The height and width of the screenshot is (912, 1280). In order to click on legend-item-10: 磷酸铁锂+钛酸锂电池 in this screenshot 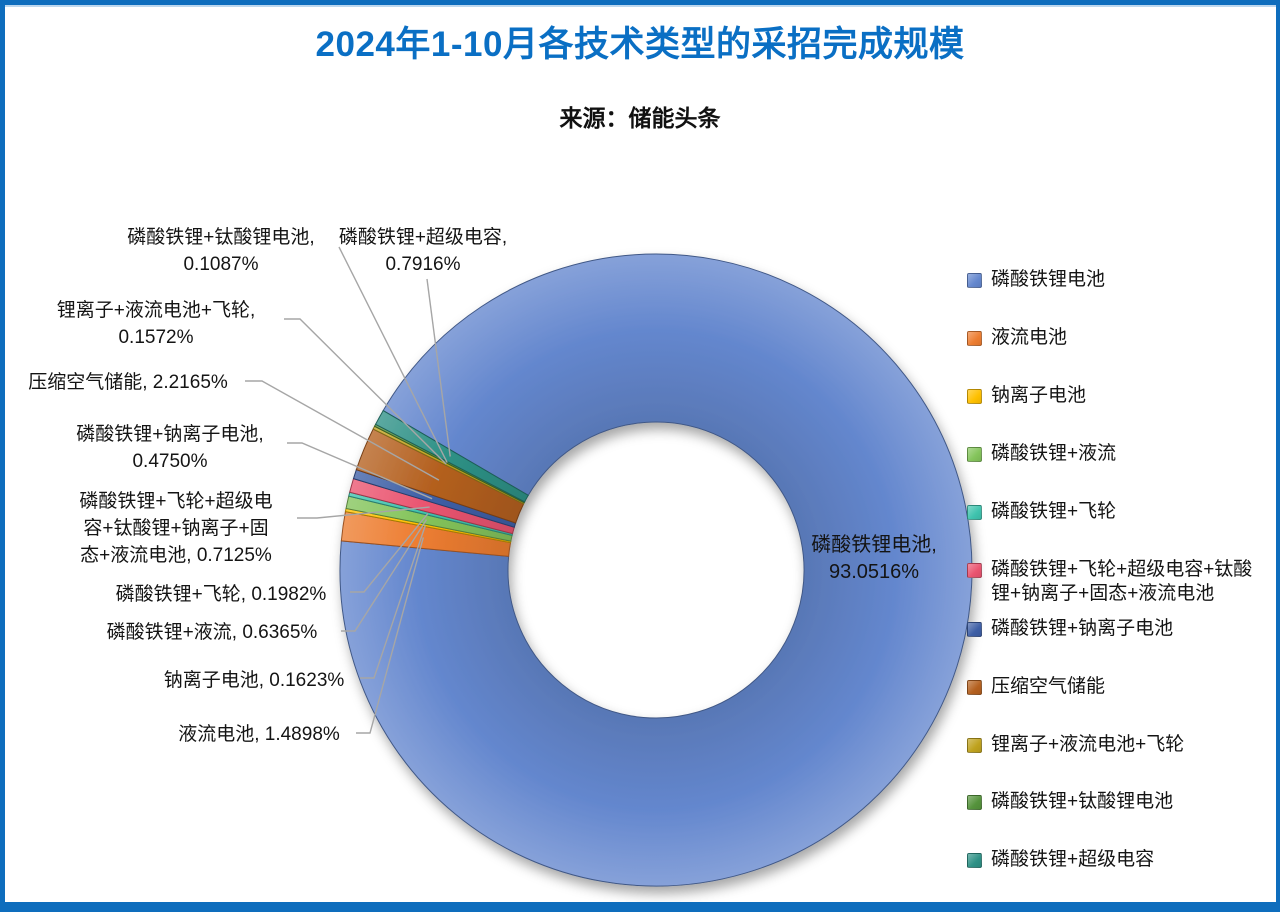, I will do `click(1110, 802)`.